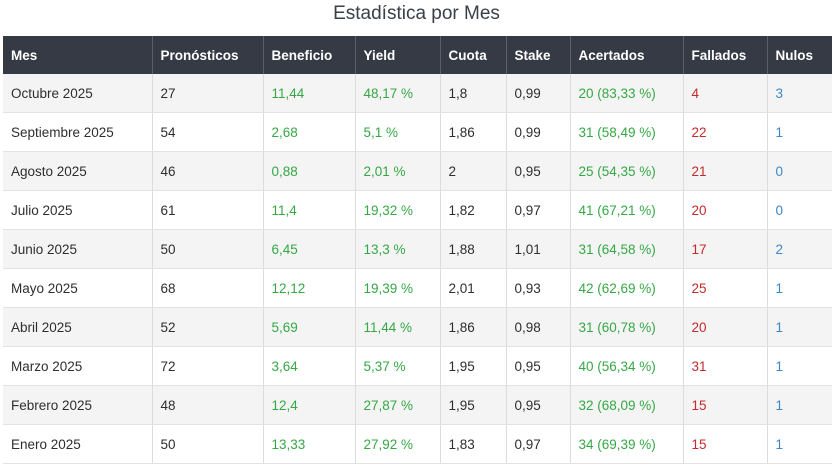 This screenshot has width=833, height=472. Describe the element at coordinates (398, 288) in the screenshot. I see `cell-yield: 19,39 %` at that location.